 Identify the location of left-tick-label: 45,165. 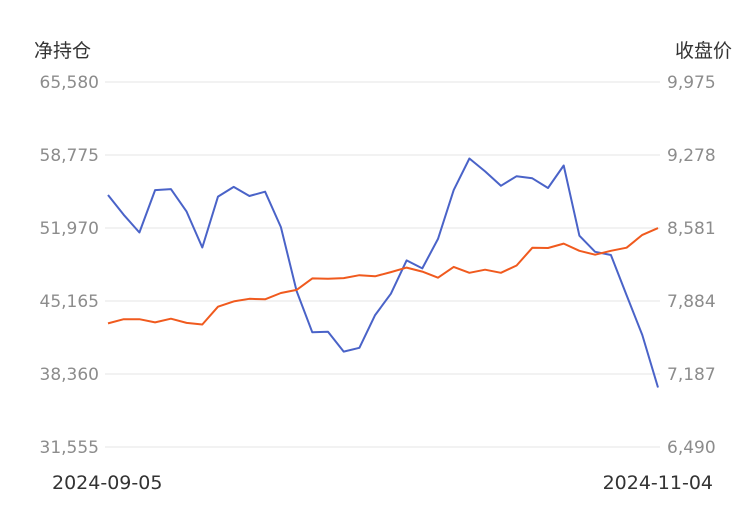
(69, 302).